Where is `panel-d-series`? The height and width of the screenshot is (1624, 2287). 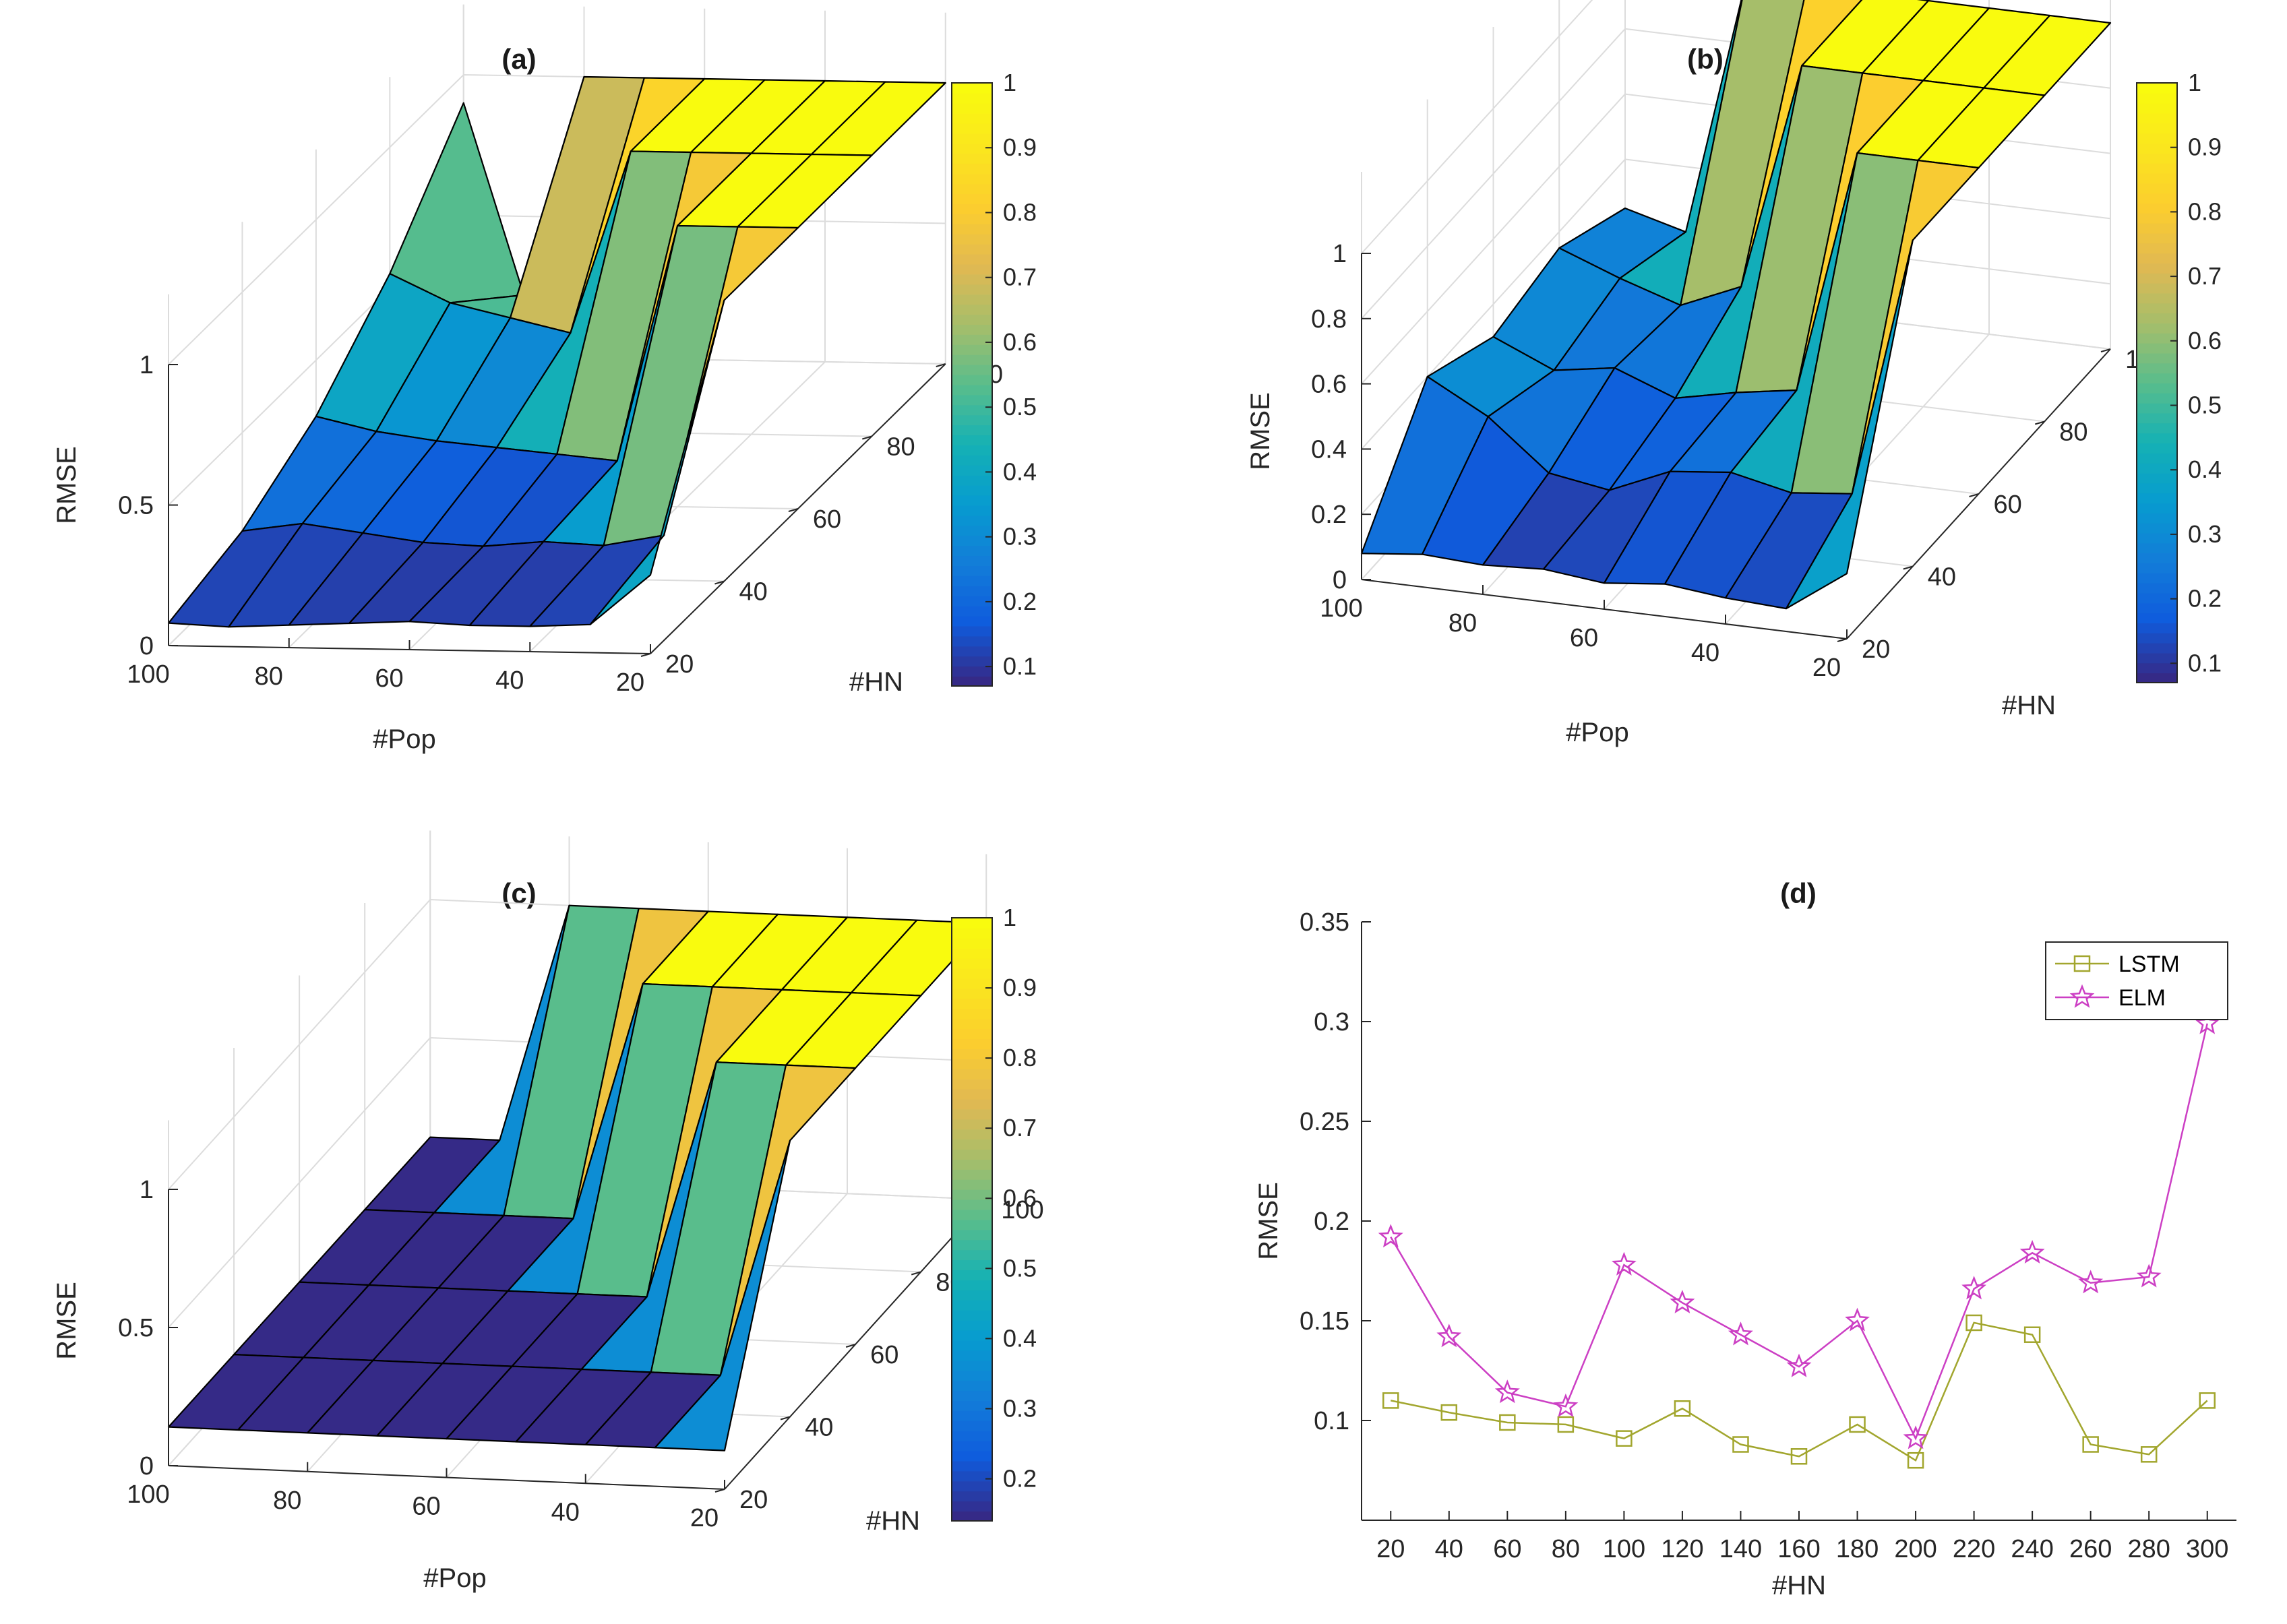
panel-d-series is located at coordinates (1799, 1240).